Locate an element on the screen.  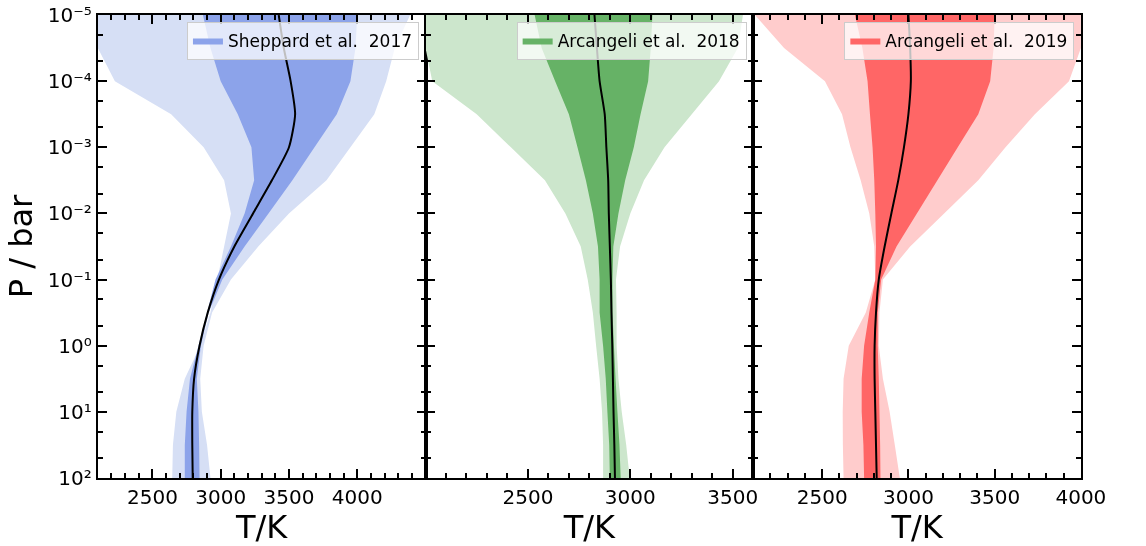
y-tick-label: 10⁻⁵ is located at coordinates (69, 15).